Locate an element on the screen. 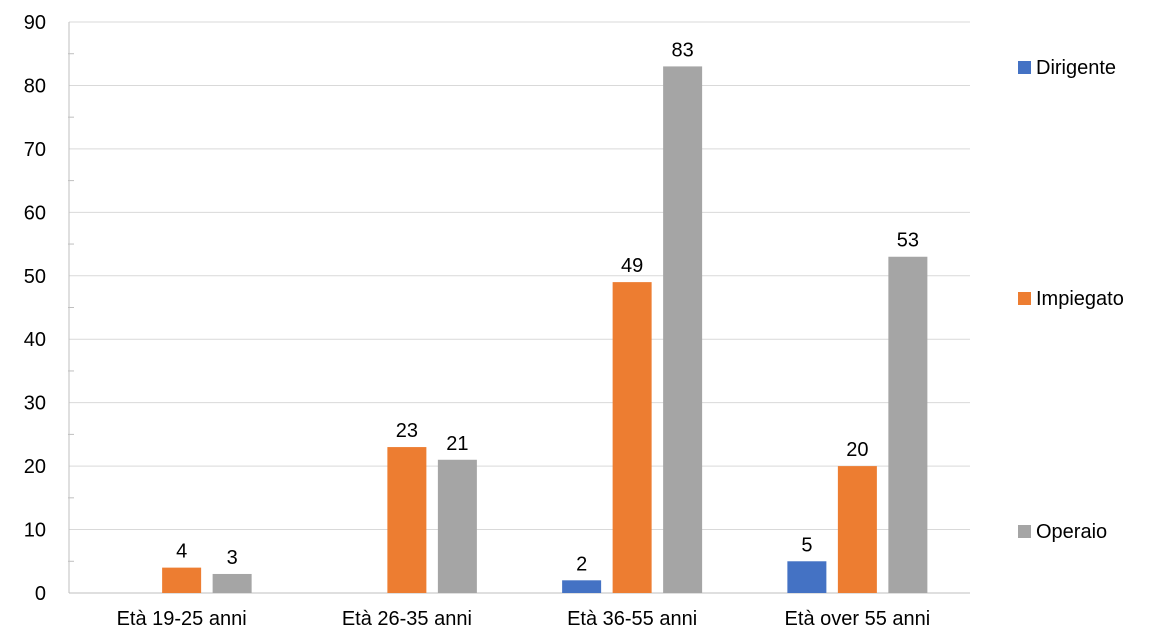  legend: Dirigente Impiegato Operaio is located at coordinates (1071, 300).